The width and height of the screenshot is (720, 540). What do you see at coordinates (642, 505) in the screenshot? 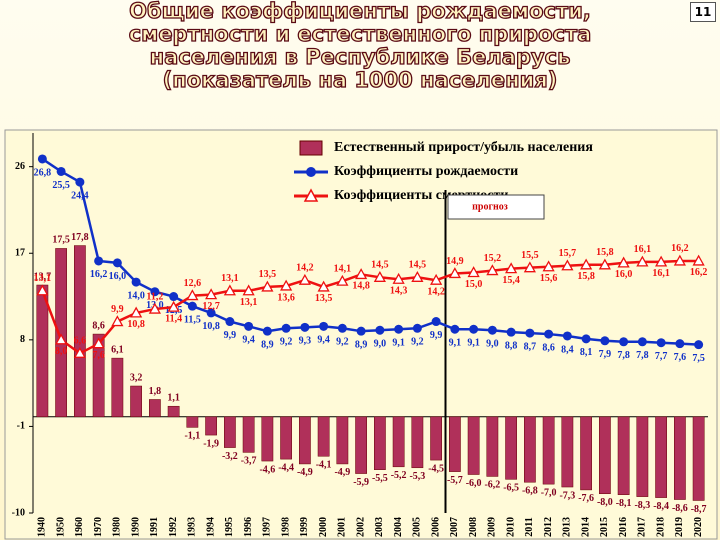
I see `bar-label: -8,3` at bounding box center [642, 505].